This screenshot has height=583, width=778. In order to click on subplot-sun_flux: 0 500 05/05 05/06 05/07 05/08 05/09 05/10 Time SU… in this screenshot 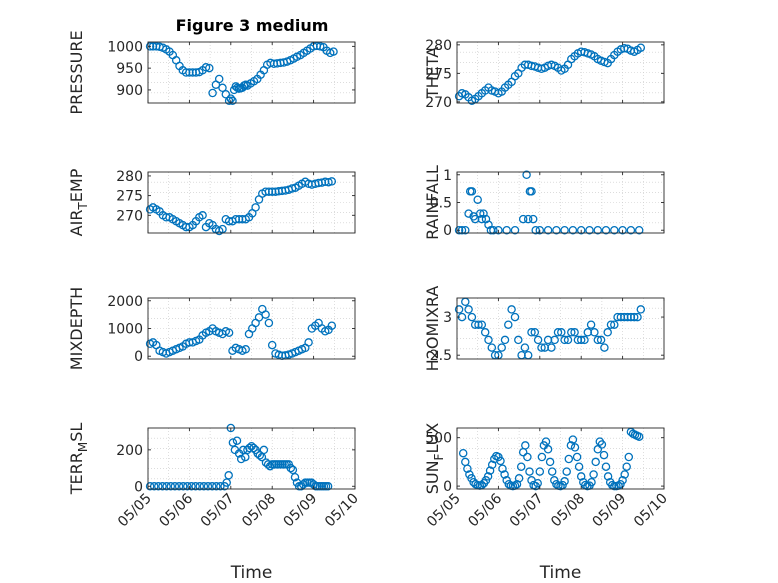, I will do `click(547, 503)`.